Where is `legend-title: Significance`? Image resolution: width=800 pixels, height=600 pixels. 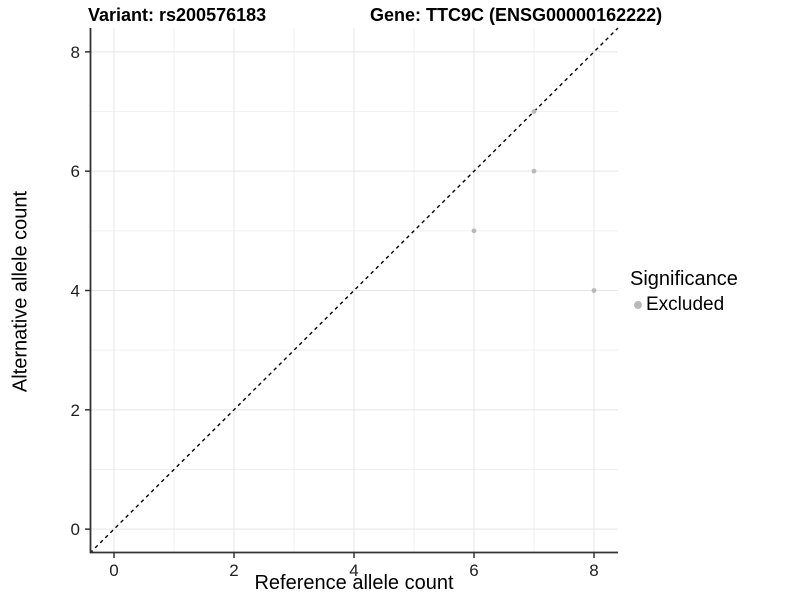
legend-title: Significance is located at coordinates (684, 279).